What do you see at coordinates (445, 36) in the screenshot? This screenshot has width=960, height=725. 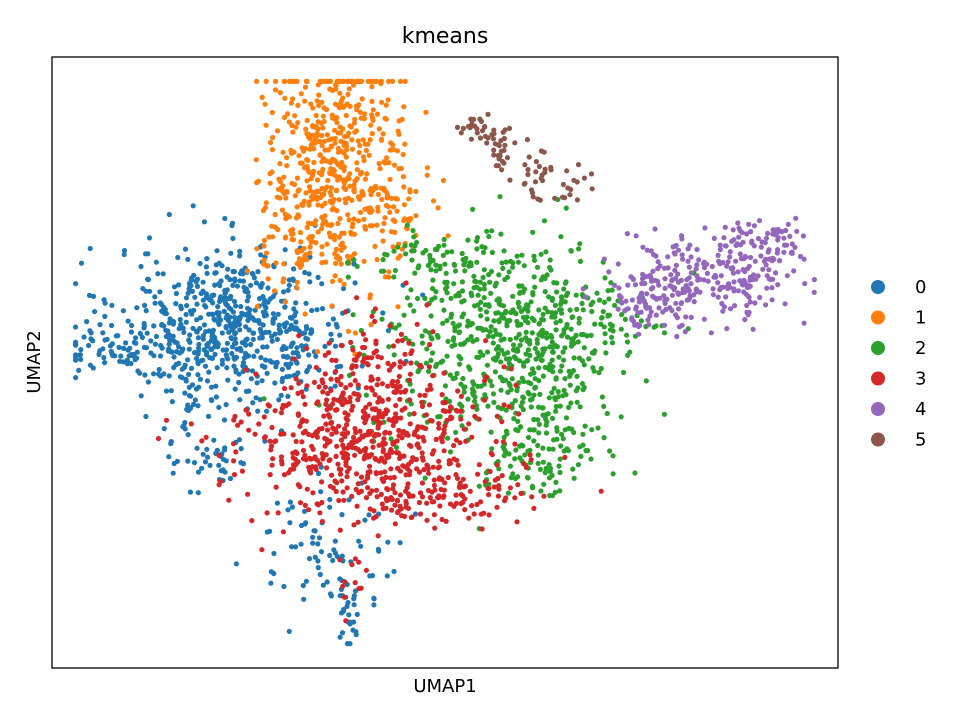 I see `chart-title: kmeans` at bounding box center [445, 36].